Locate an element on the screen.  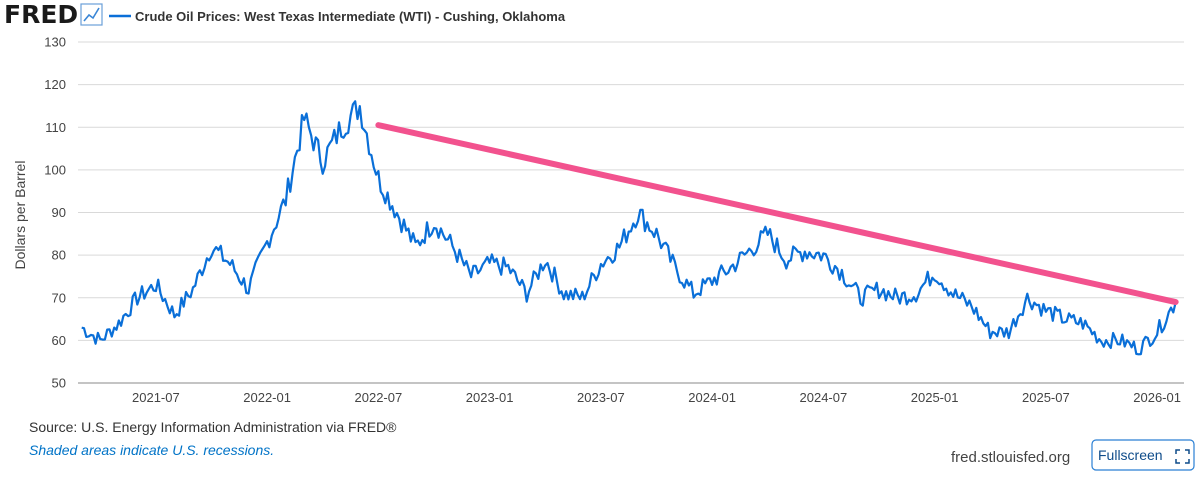
y-tick-label: 90 is located at coordinates (59, 212).